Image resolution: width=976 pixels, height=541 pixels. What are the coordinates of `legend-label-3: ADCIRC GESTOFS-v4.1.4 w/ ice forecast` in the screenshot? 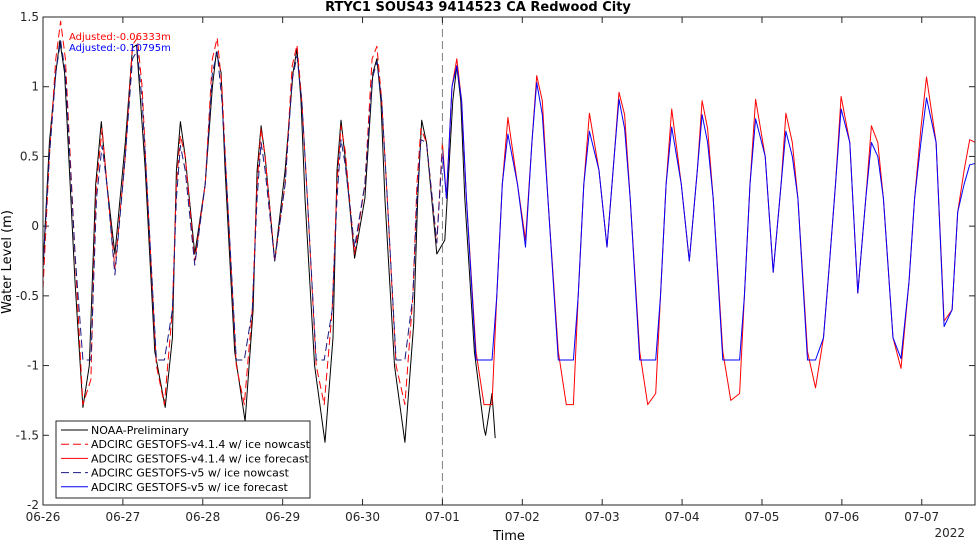 It's located at (200, 458).